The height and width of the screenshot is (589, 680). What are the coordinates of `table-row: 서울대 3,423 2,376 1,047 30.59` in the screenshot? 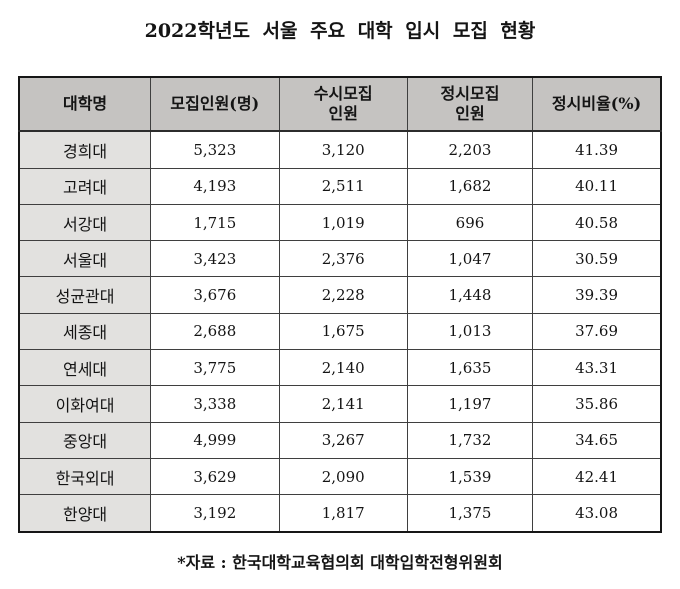 It's located at (340, 259).